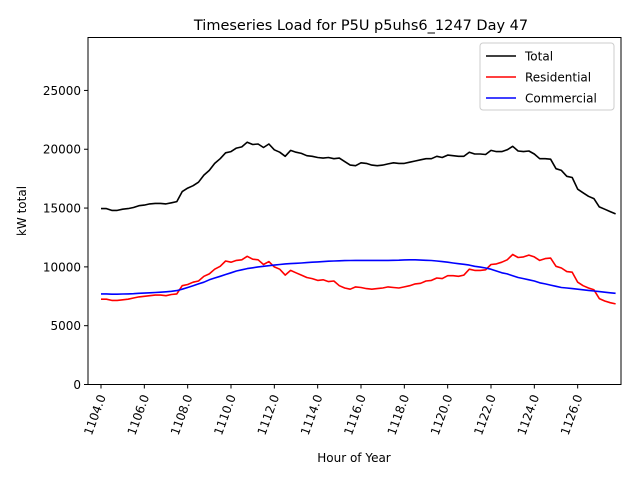 The image size is (640, 480). I want to click on y-tick-label: 20000, so click(62, 150).